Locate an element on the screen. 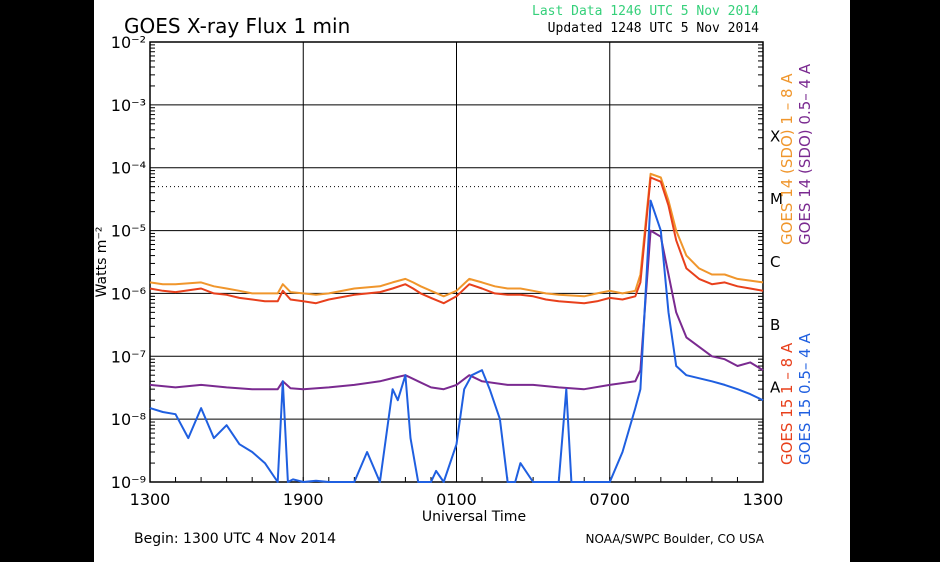  flare-class-labels: X M C B A is located at coordinates (776, 261).